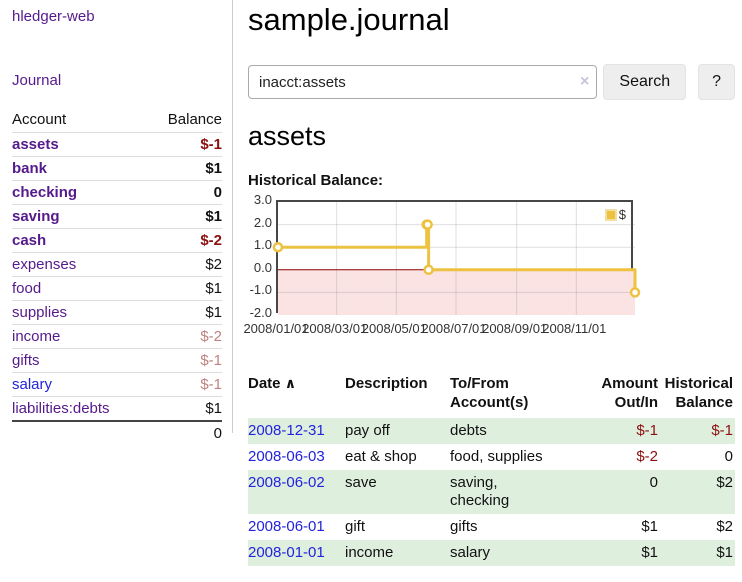 Image resolution: width=742 pixels, height=582 pixels. I want to click on sidebar-account-link: assets, so click(35, 144).